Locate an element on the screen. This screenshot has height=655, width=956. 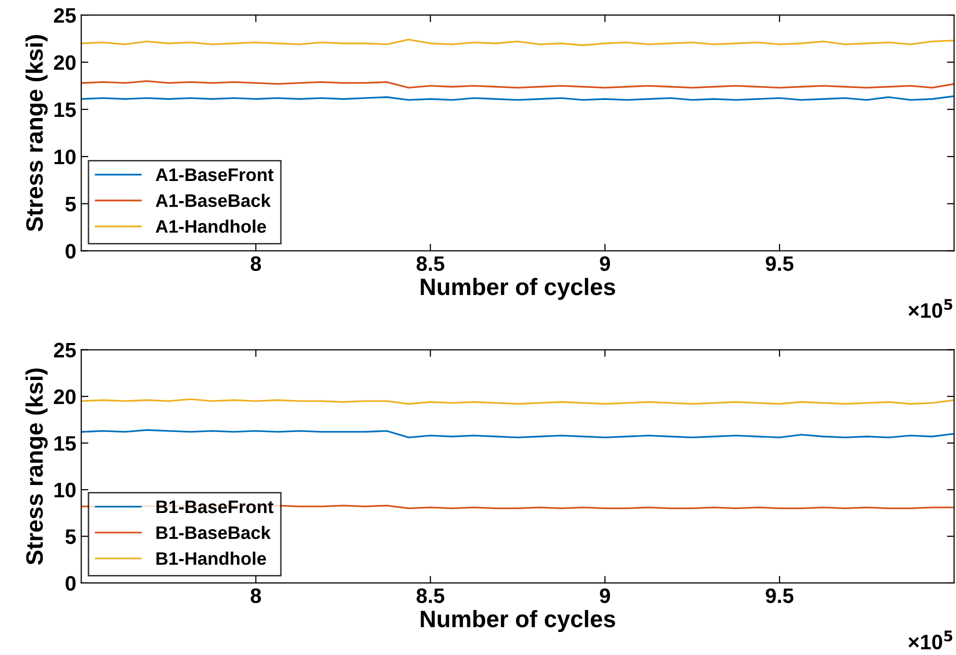
legend-label: A1-BaseBack is located at coordinates (213, 200).